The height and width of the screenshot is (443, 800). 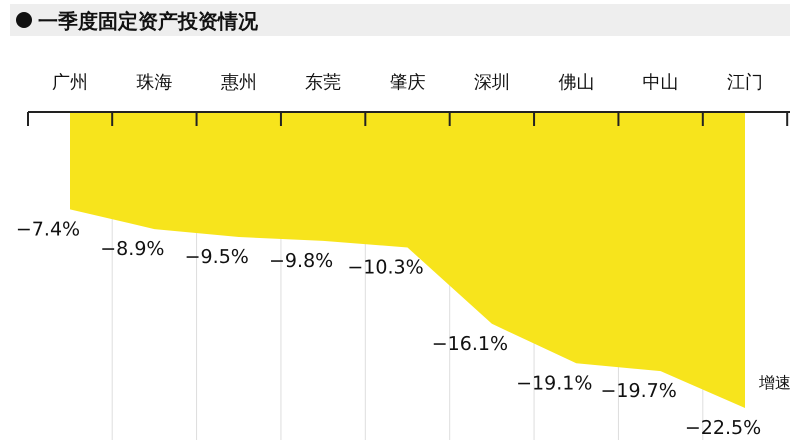 I want to click on annotation: 增速, so click(x=774, y=382).